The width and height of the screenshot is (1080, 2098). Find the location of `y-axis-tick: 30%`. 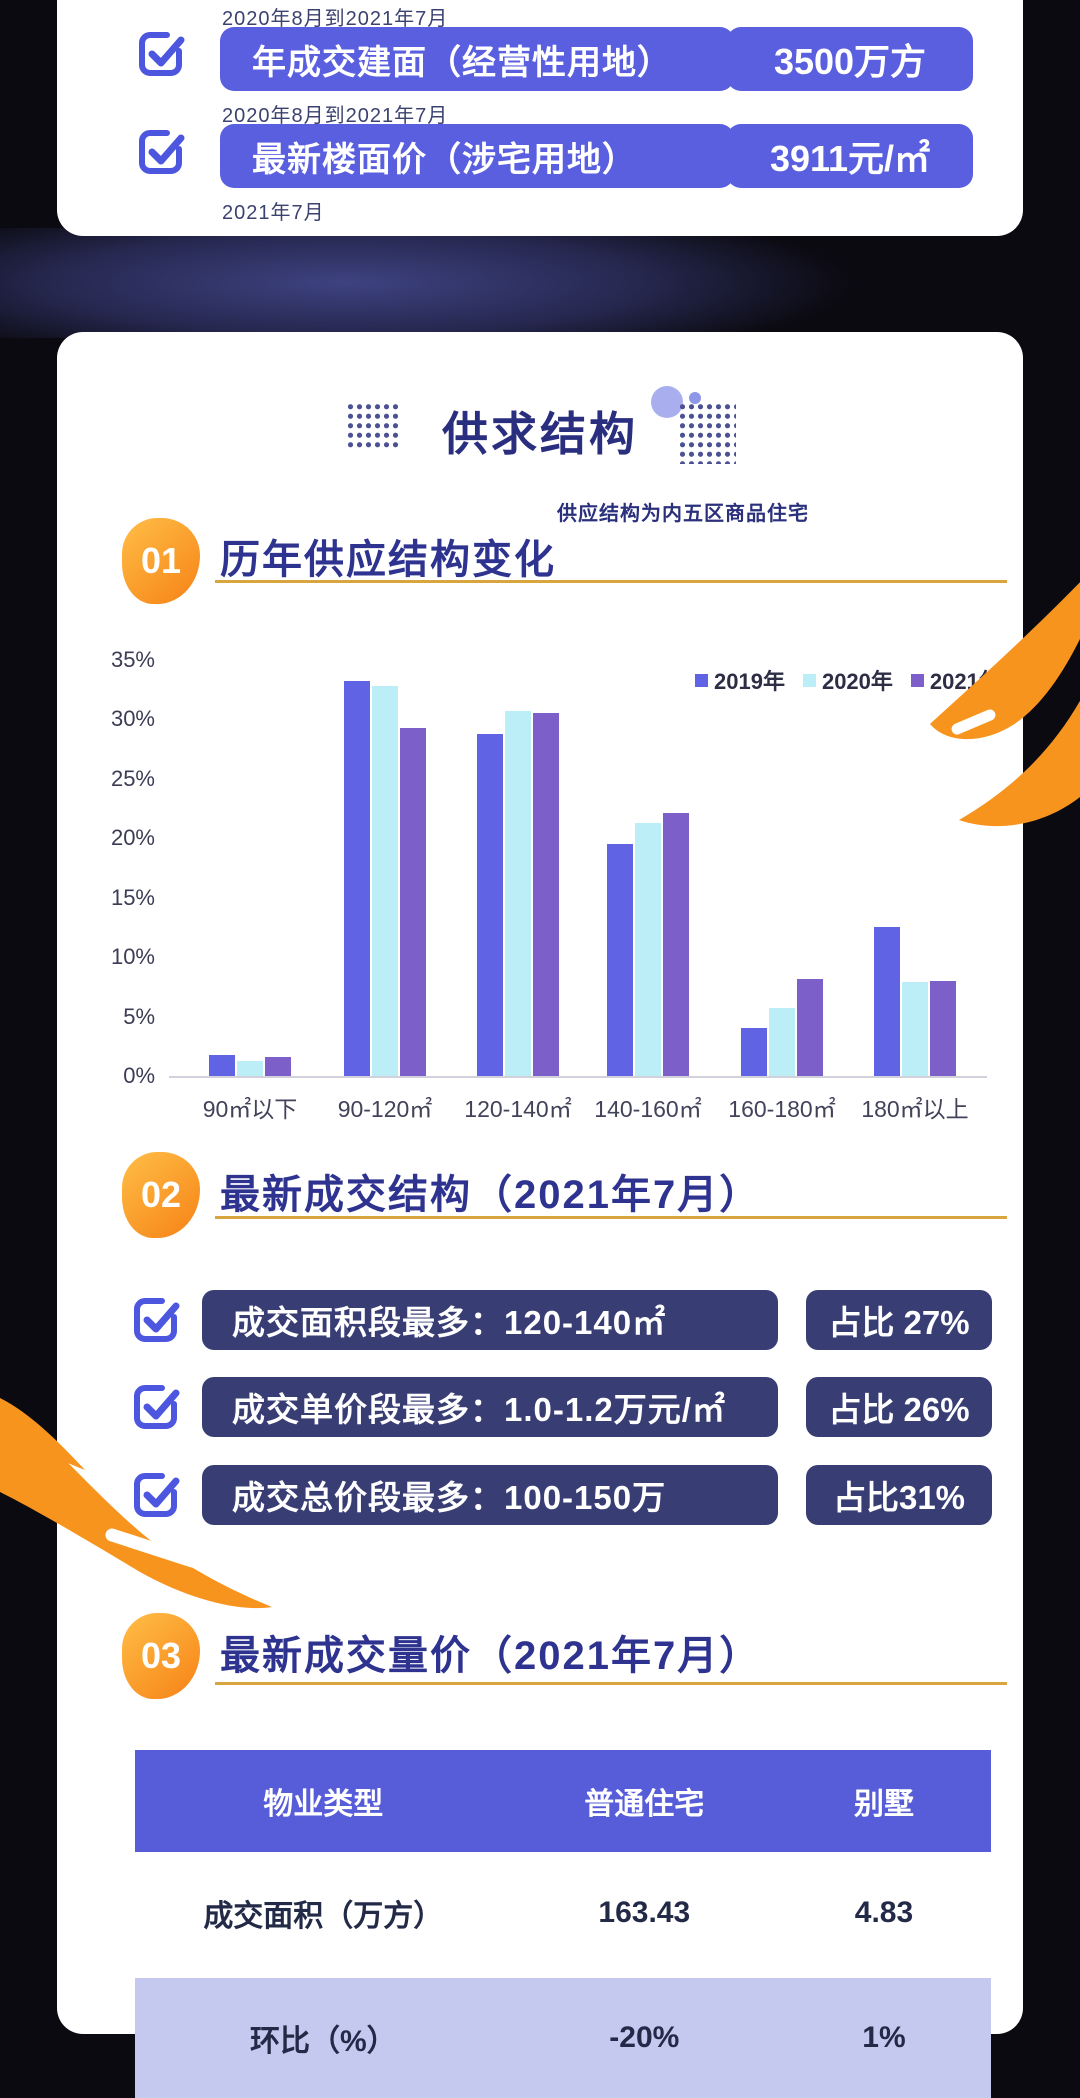

y-axis-tick: 30% is located at coordinates (132, 719).